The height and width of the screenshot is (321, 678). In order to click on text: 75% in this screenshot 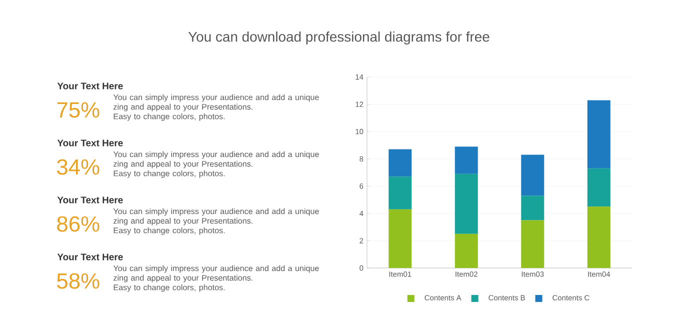, I will do `click(78, 110)`.